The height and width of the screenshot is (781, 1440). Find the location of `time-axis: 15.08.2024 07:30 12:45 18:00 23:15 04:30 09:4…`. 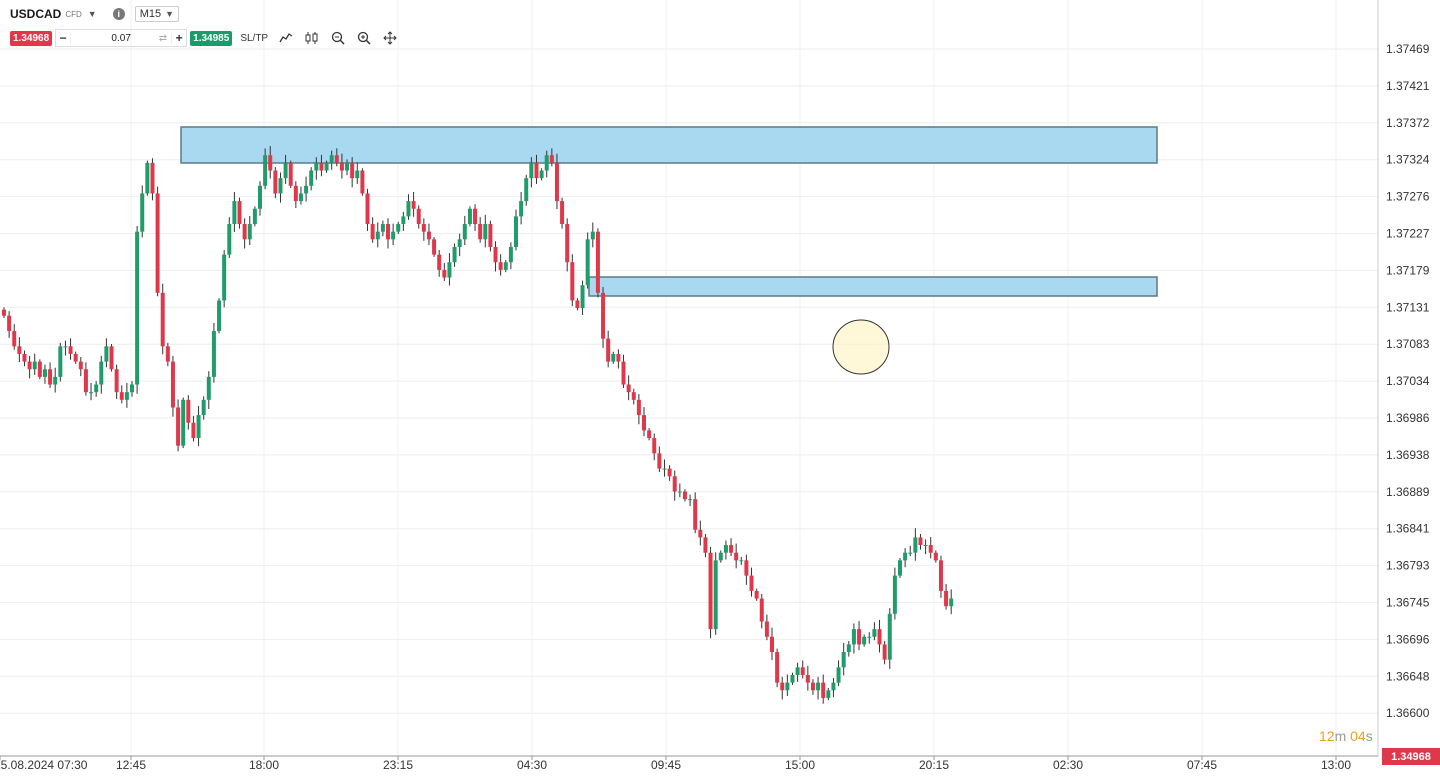

time-axis: 15.08.2024 07:30 12:45 18:00 23:15 04:30 09:4… is located at coordinates (689, 763).